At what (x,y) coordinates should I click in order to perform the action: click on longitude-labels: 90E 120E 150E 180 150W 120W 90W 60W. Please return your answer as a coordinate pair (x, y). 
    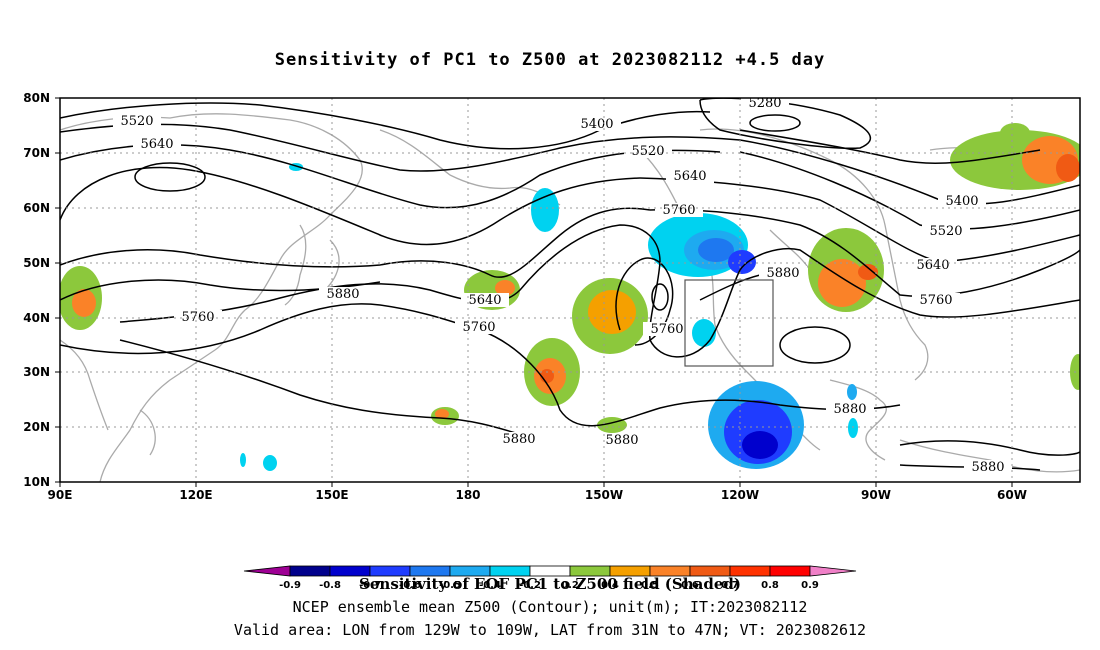
    Looking at the image, I should click on (537, 495).